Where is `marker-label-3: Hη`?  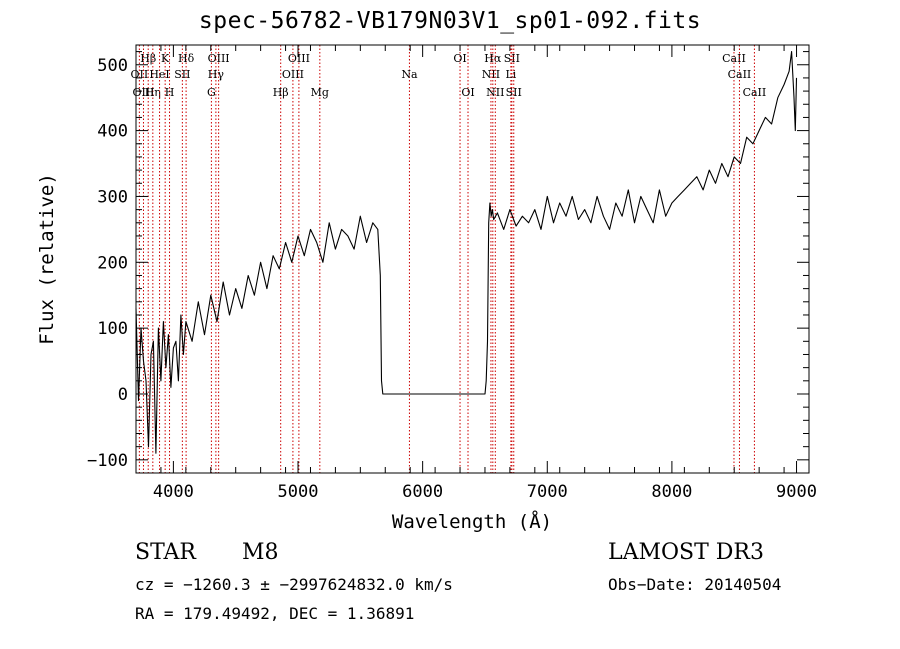
marker-label-3: Hη is located at coordinates (153, 92).